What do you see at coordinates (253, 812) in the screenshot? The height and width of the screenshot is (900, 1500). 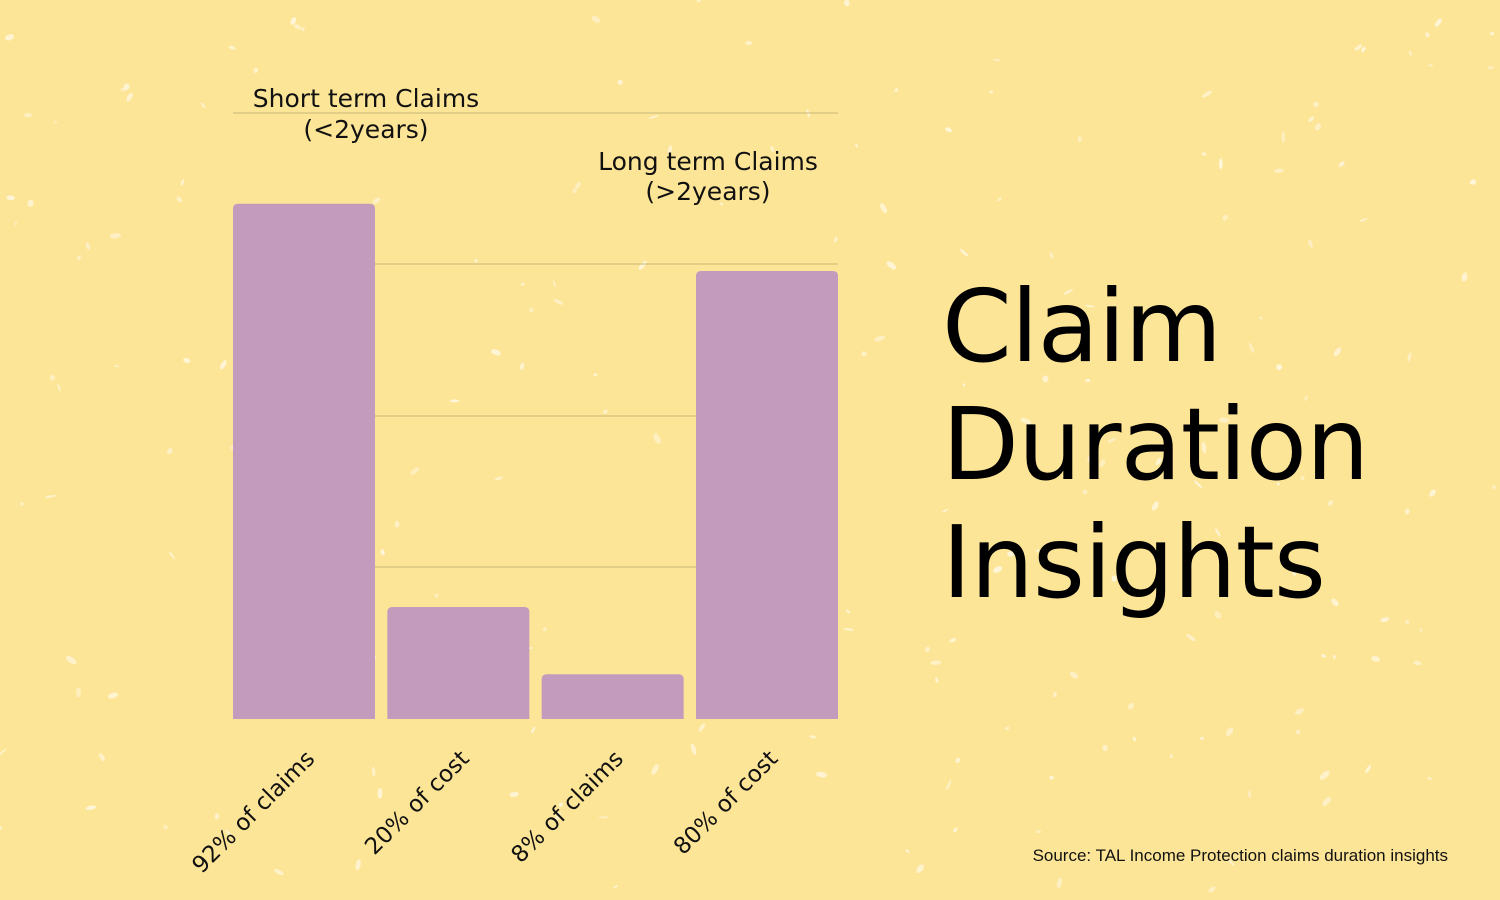 I see `x-tick-label: 92% of claims` at bounding box center [253, 812].